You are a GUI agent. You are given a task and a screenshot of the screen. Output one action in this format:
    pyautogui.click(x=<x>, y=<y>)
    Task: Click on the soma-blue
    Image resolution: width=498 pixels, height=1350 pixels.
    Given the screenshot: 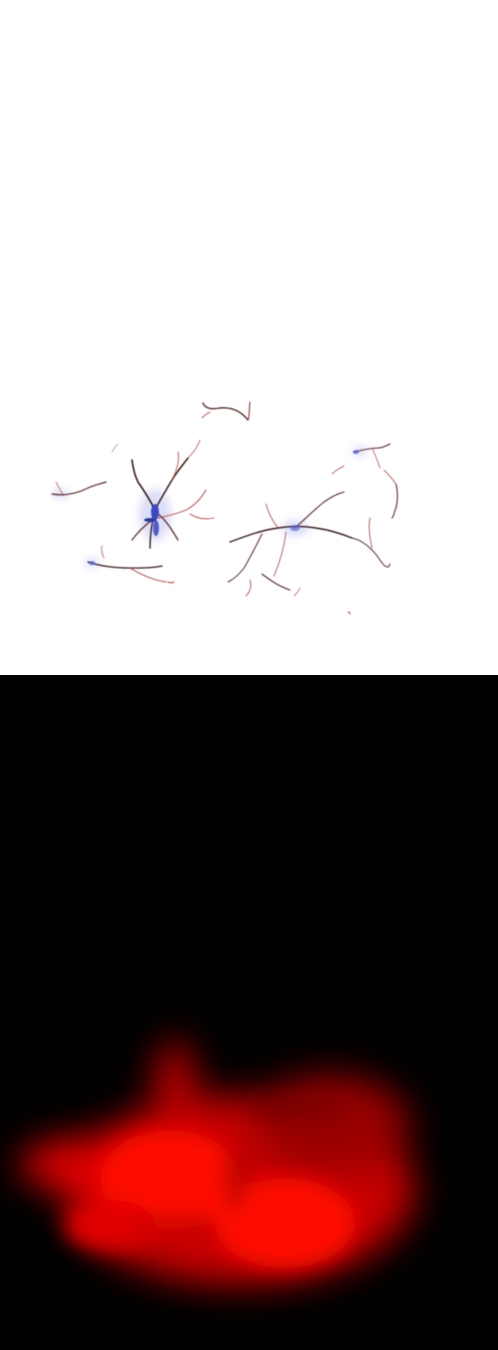 What is the action you would take?
    pyautogui.click(x=224, y=507)
    